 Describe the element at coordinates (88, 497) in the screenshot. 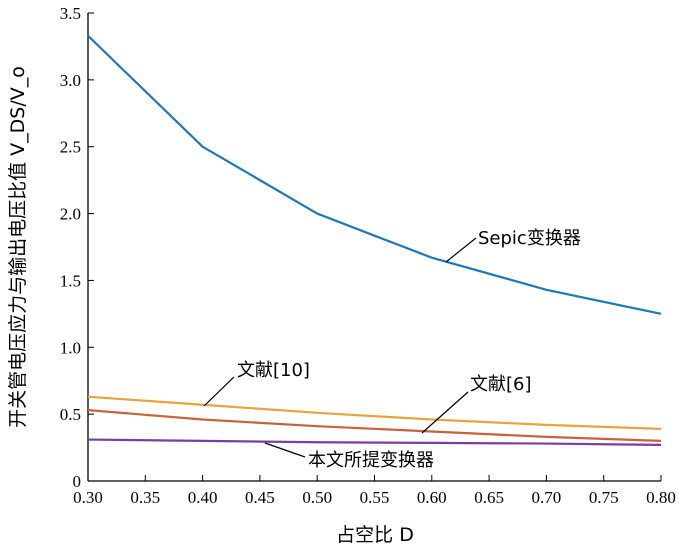

I see `x-tick-label: 0.30` at that location.